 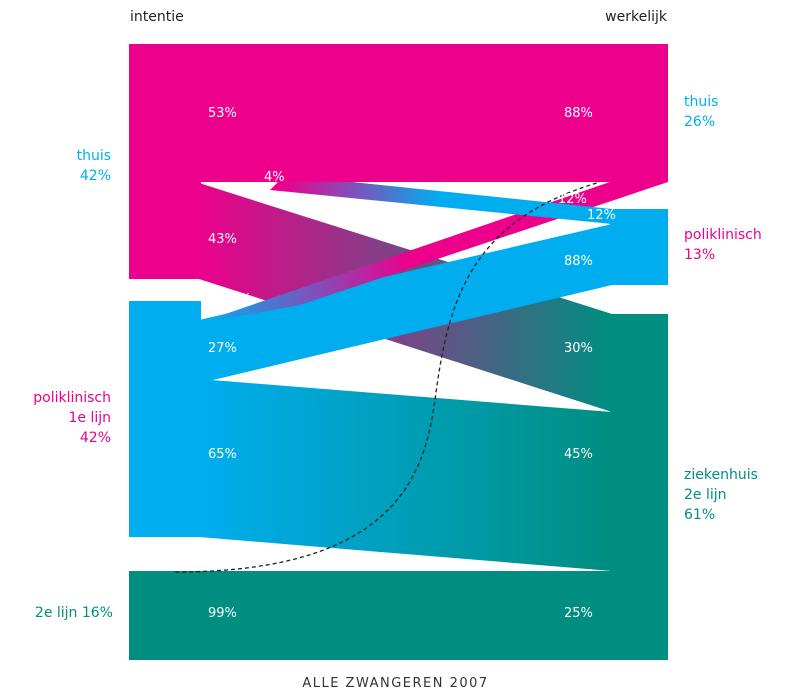 I want to click on pct-poli-hosp-right: 45%, so click(x=578, y=454).